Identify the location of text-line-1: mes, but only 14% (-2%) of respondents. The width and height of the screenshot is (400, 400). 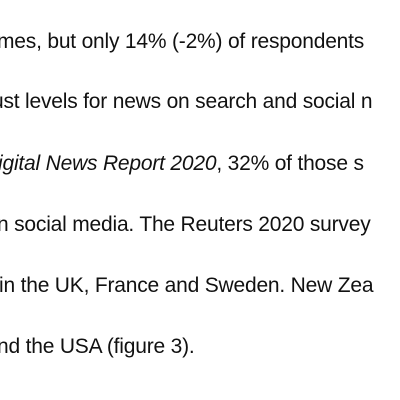
(182, 41).